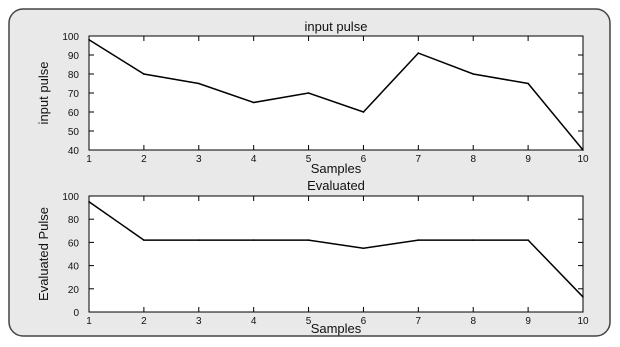  What do you see at coordinates (144, 321) in the screenshot?
I see `evaluated-pulse-x-tick-label: 2` at bounding box center [144, 321].